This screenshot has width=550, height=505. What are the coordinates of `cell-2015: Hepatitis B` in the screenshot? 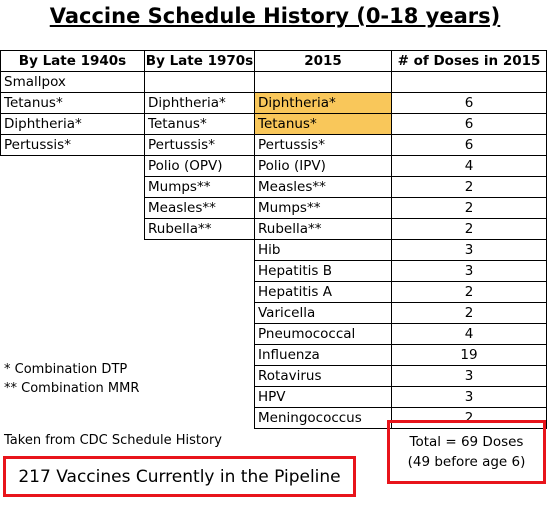 It's located at (323, 271).